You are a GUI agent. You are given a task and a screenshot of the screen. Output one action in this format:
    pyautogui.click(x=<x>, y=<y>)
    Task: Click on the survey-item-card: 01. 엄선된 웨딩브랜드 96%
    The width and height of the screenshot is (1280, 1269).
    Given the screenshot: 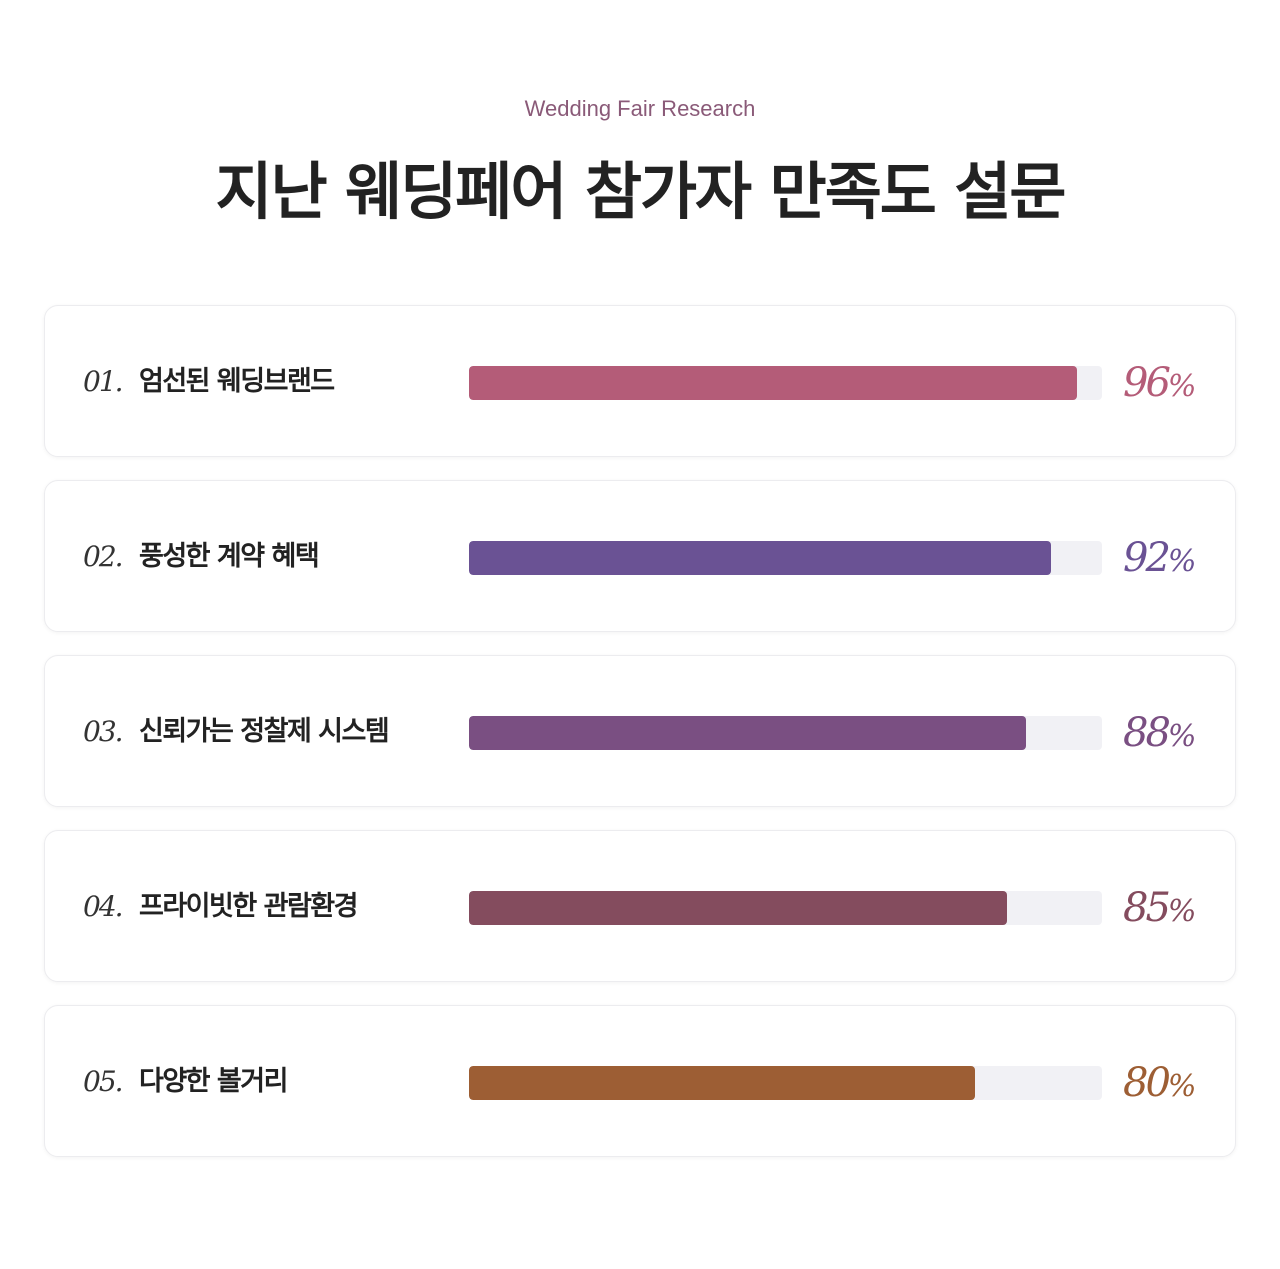 What is the action you would take?
    pyautogui.click(x=640, y=381)
    